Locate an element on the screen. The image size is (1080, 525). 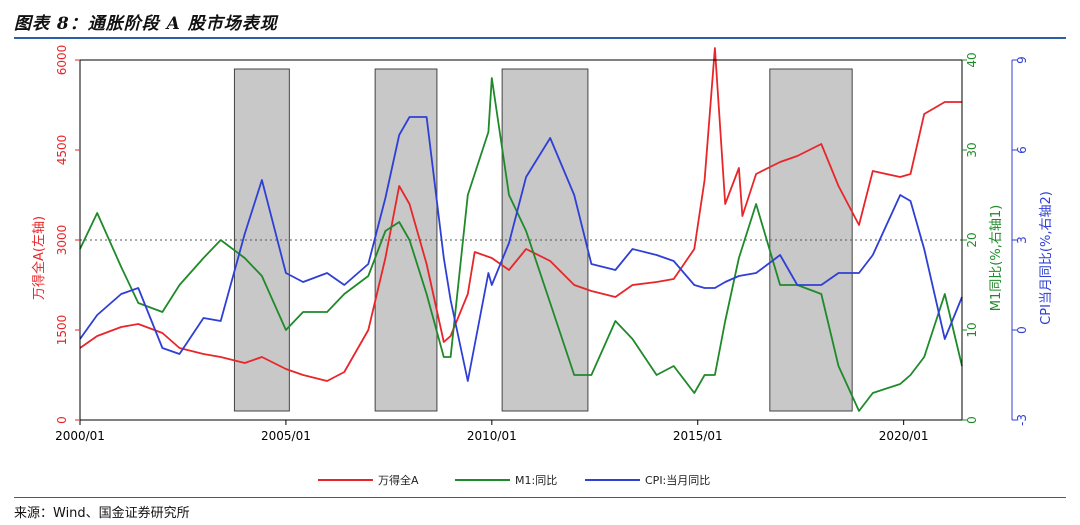
y-right1-axis: 0 10 20 30 40 is located at coordinates (970, 238).